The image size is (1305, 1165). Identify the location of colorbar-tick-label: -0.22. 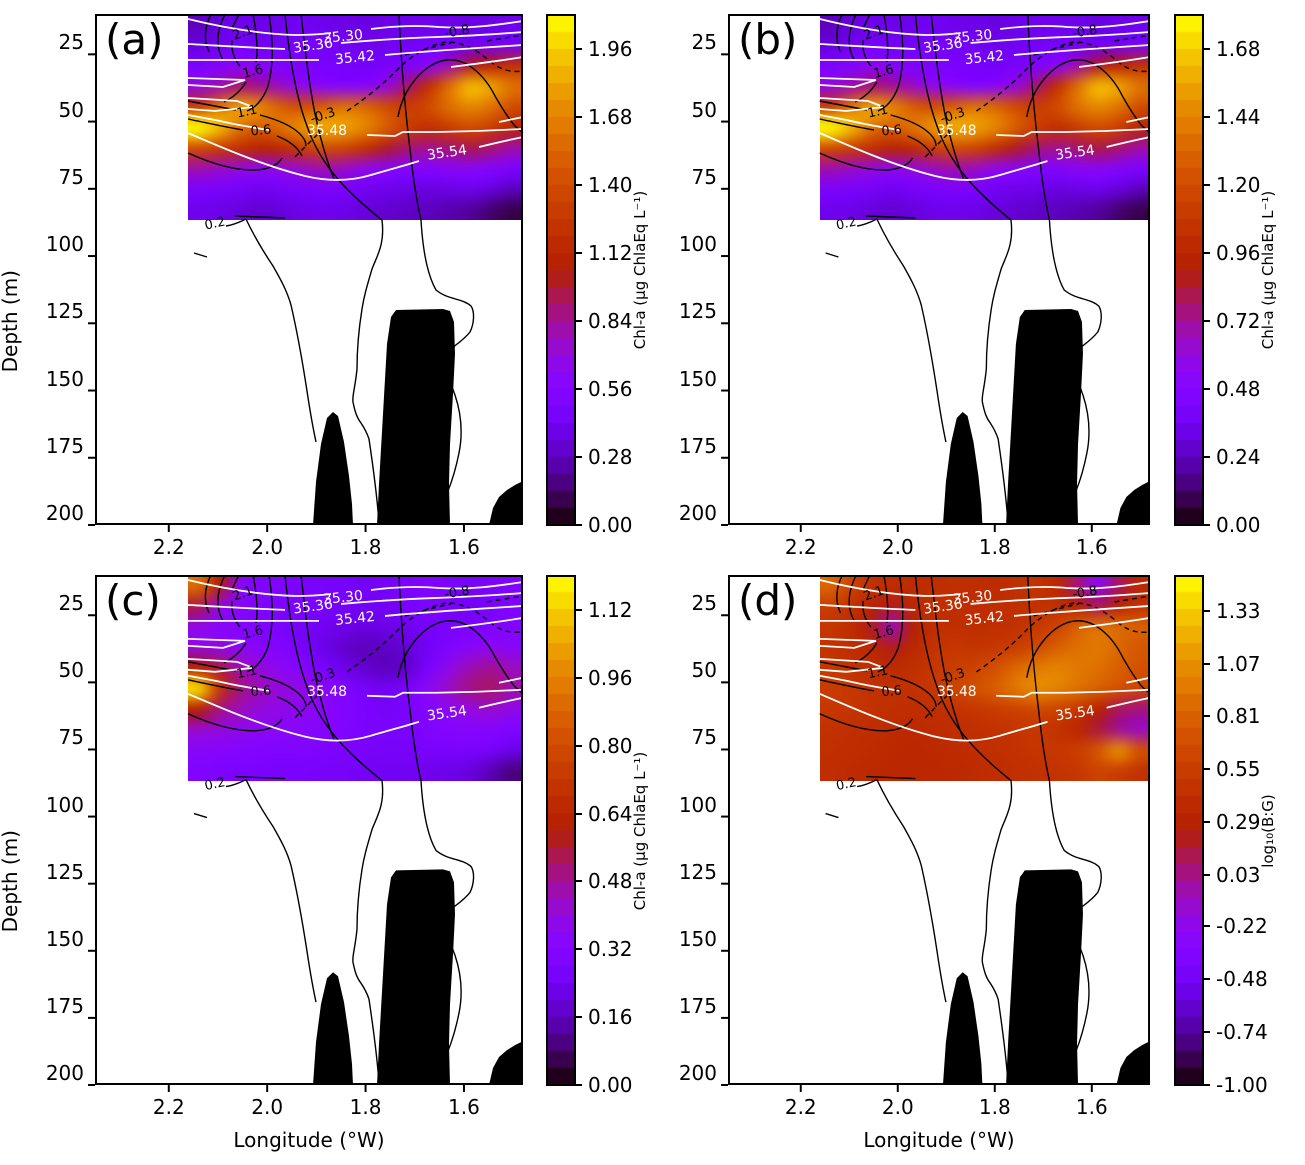
(1242, 926).